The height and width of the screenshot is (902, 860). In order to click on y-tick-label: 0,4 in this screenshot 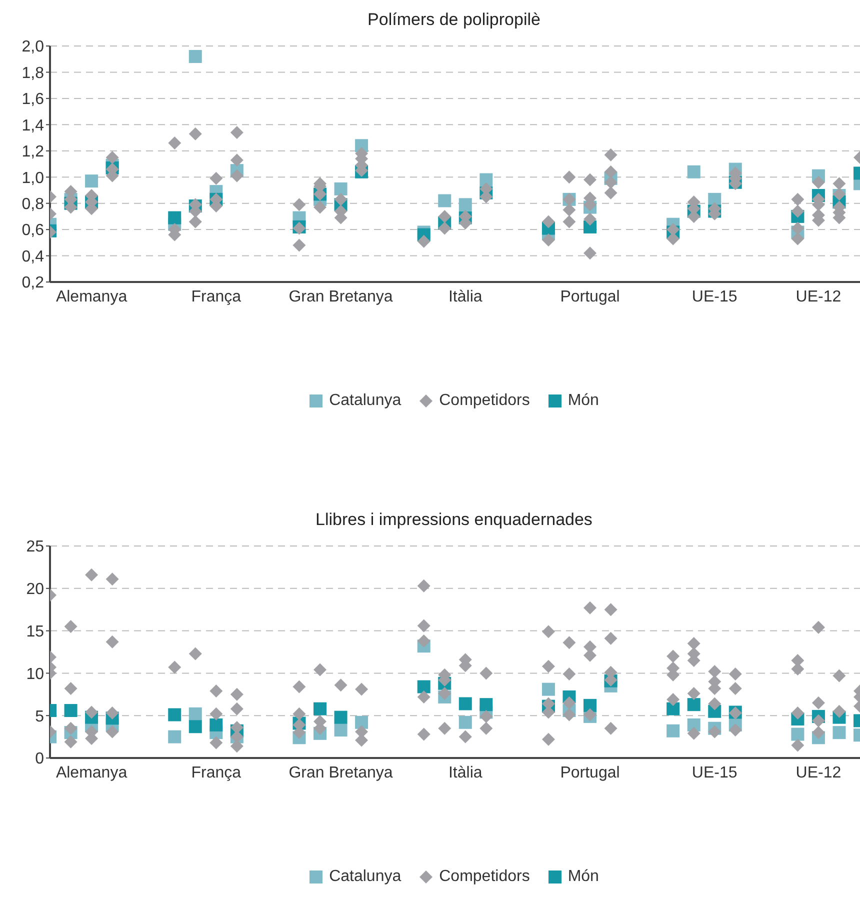, I will do `click(33, 257)`.